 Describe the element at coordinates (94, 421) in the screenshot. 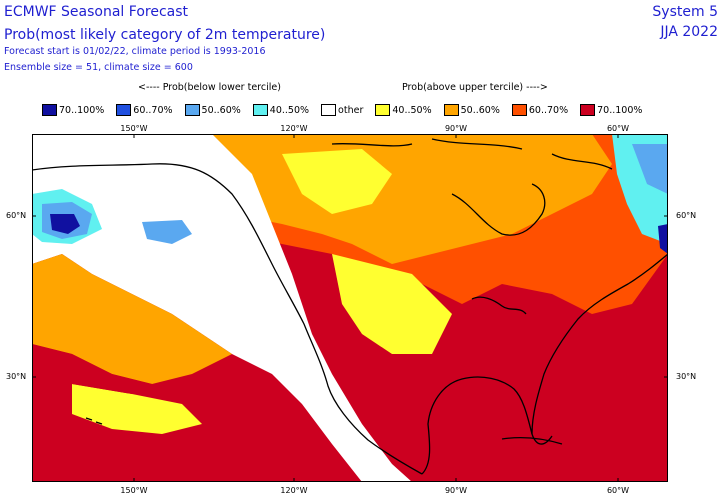

I see `coastline-hawaii` at that location.